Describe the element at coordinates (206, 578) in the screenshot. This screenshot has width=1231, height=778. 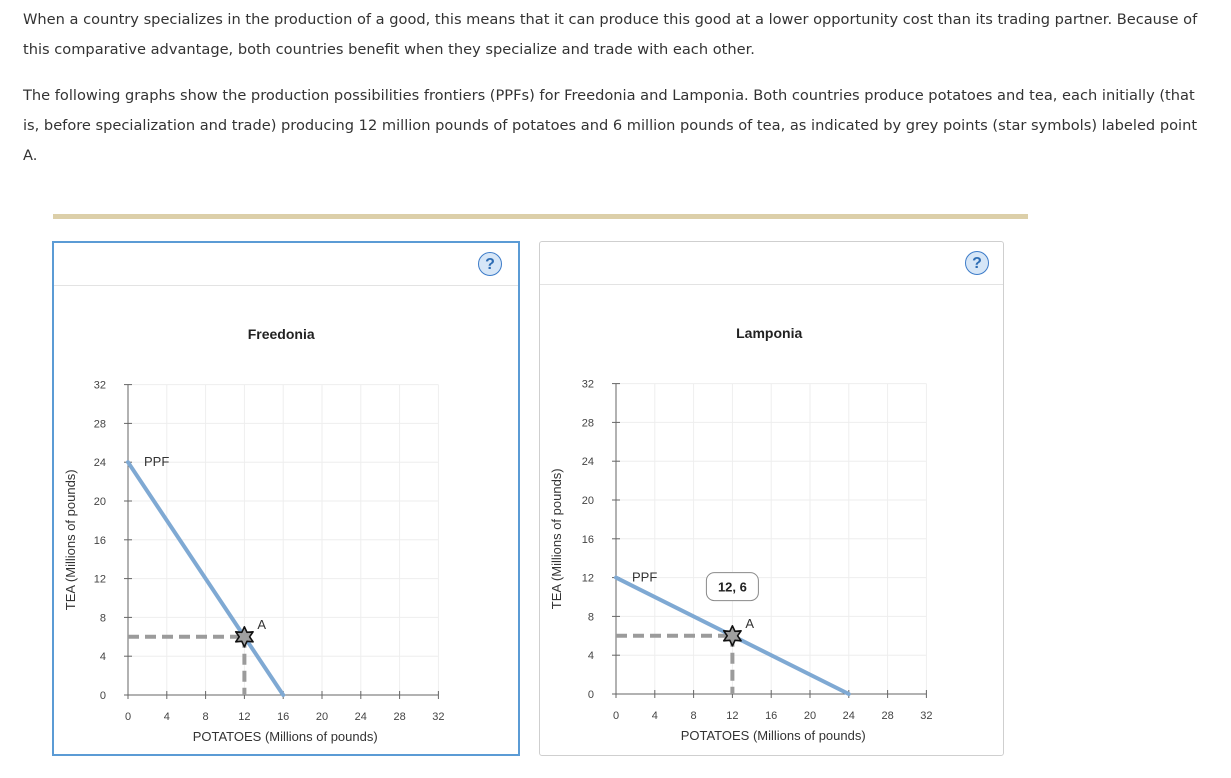
I see `ppf-line` at that location.